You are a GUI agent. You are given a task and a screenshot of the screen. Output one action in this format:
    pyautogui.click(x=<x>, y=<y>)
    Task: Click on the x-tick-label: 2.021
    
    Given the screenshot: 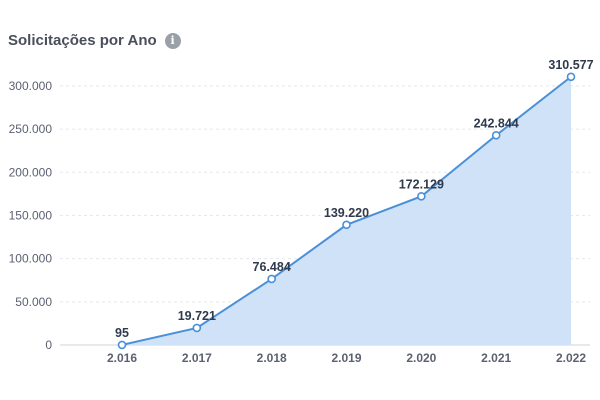 What is the action you would take?
    pyautogui.click(x=496, y=358)
    